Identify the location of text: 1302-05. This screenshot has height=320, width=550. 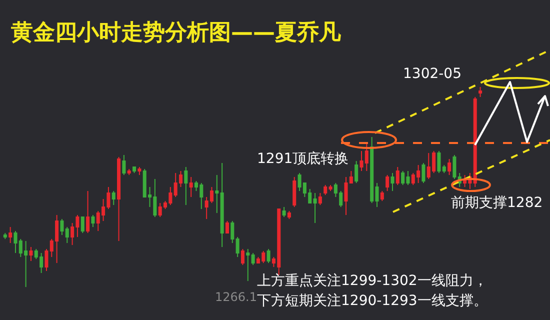
(432, 74).